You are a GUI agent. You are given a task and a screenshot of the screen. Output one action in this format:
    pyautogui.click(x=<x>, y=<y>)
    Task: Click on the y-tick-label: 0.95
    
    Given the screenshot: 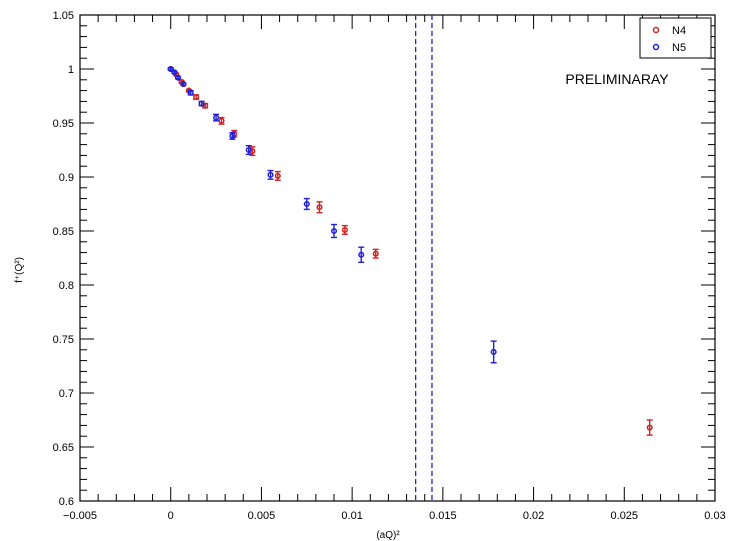 What is the action you would take?
    pyautogui.click(x=63, y=124)
    